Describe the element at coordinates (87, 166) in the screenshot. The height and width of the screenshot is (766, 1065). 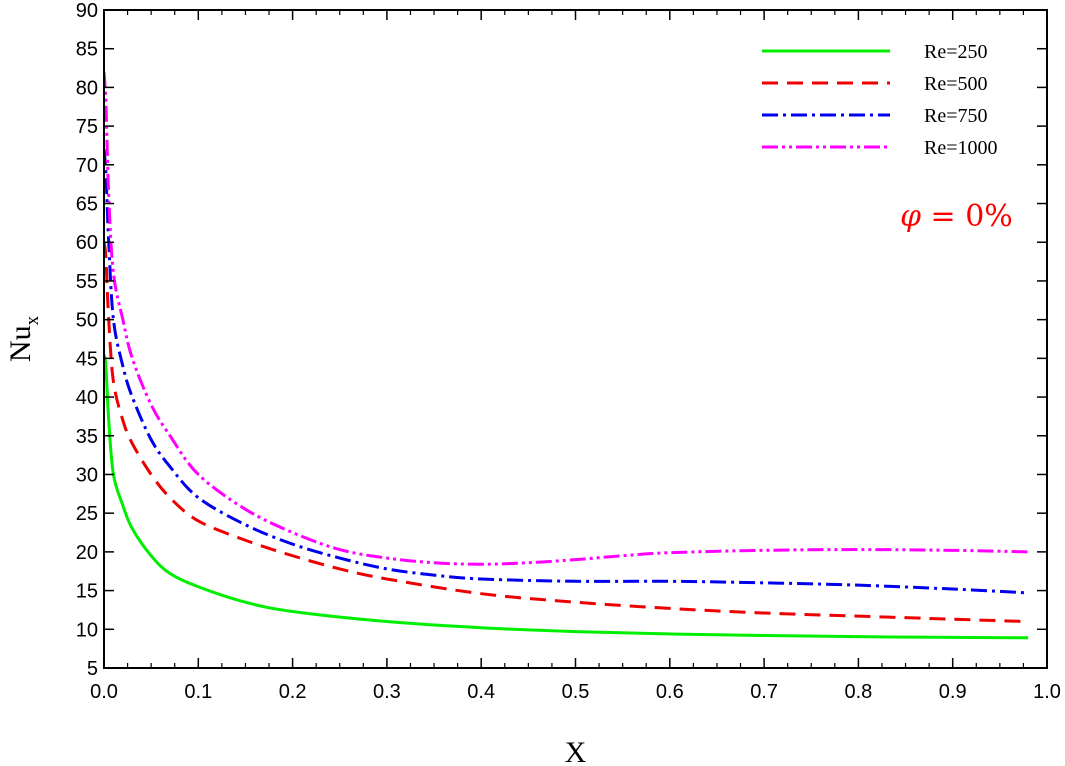
I see `y-tick-label: 70` at that location.